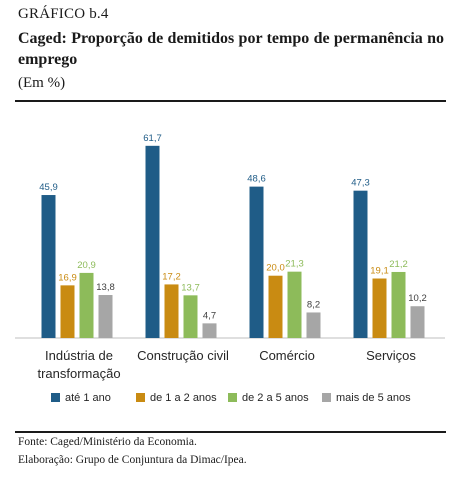  What do you see at coordinates (183, 398) in the screenshot?
I see `legend-label-2: de 1 a 2 anos` at bounding box center [183, 398].